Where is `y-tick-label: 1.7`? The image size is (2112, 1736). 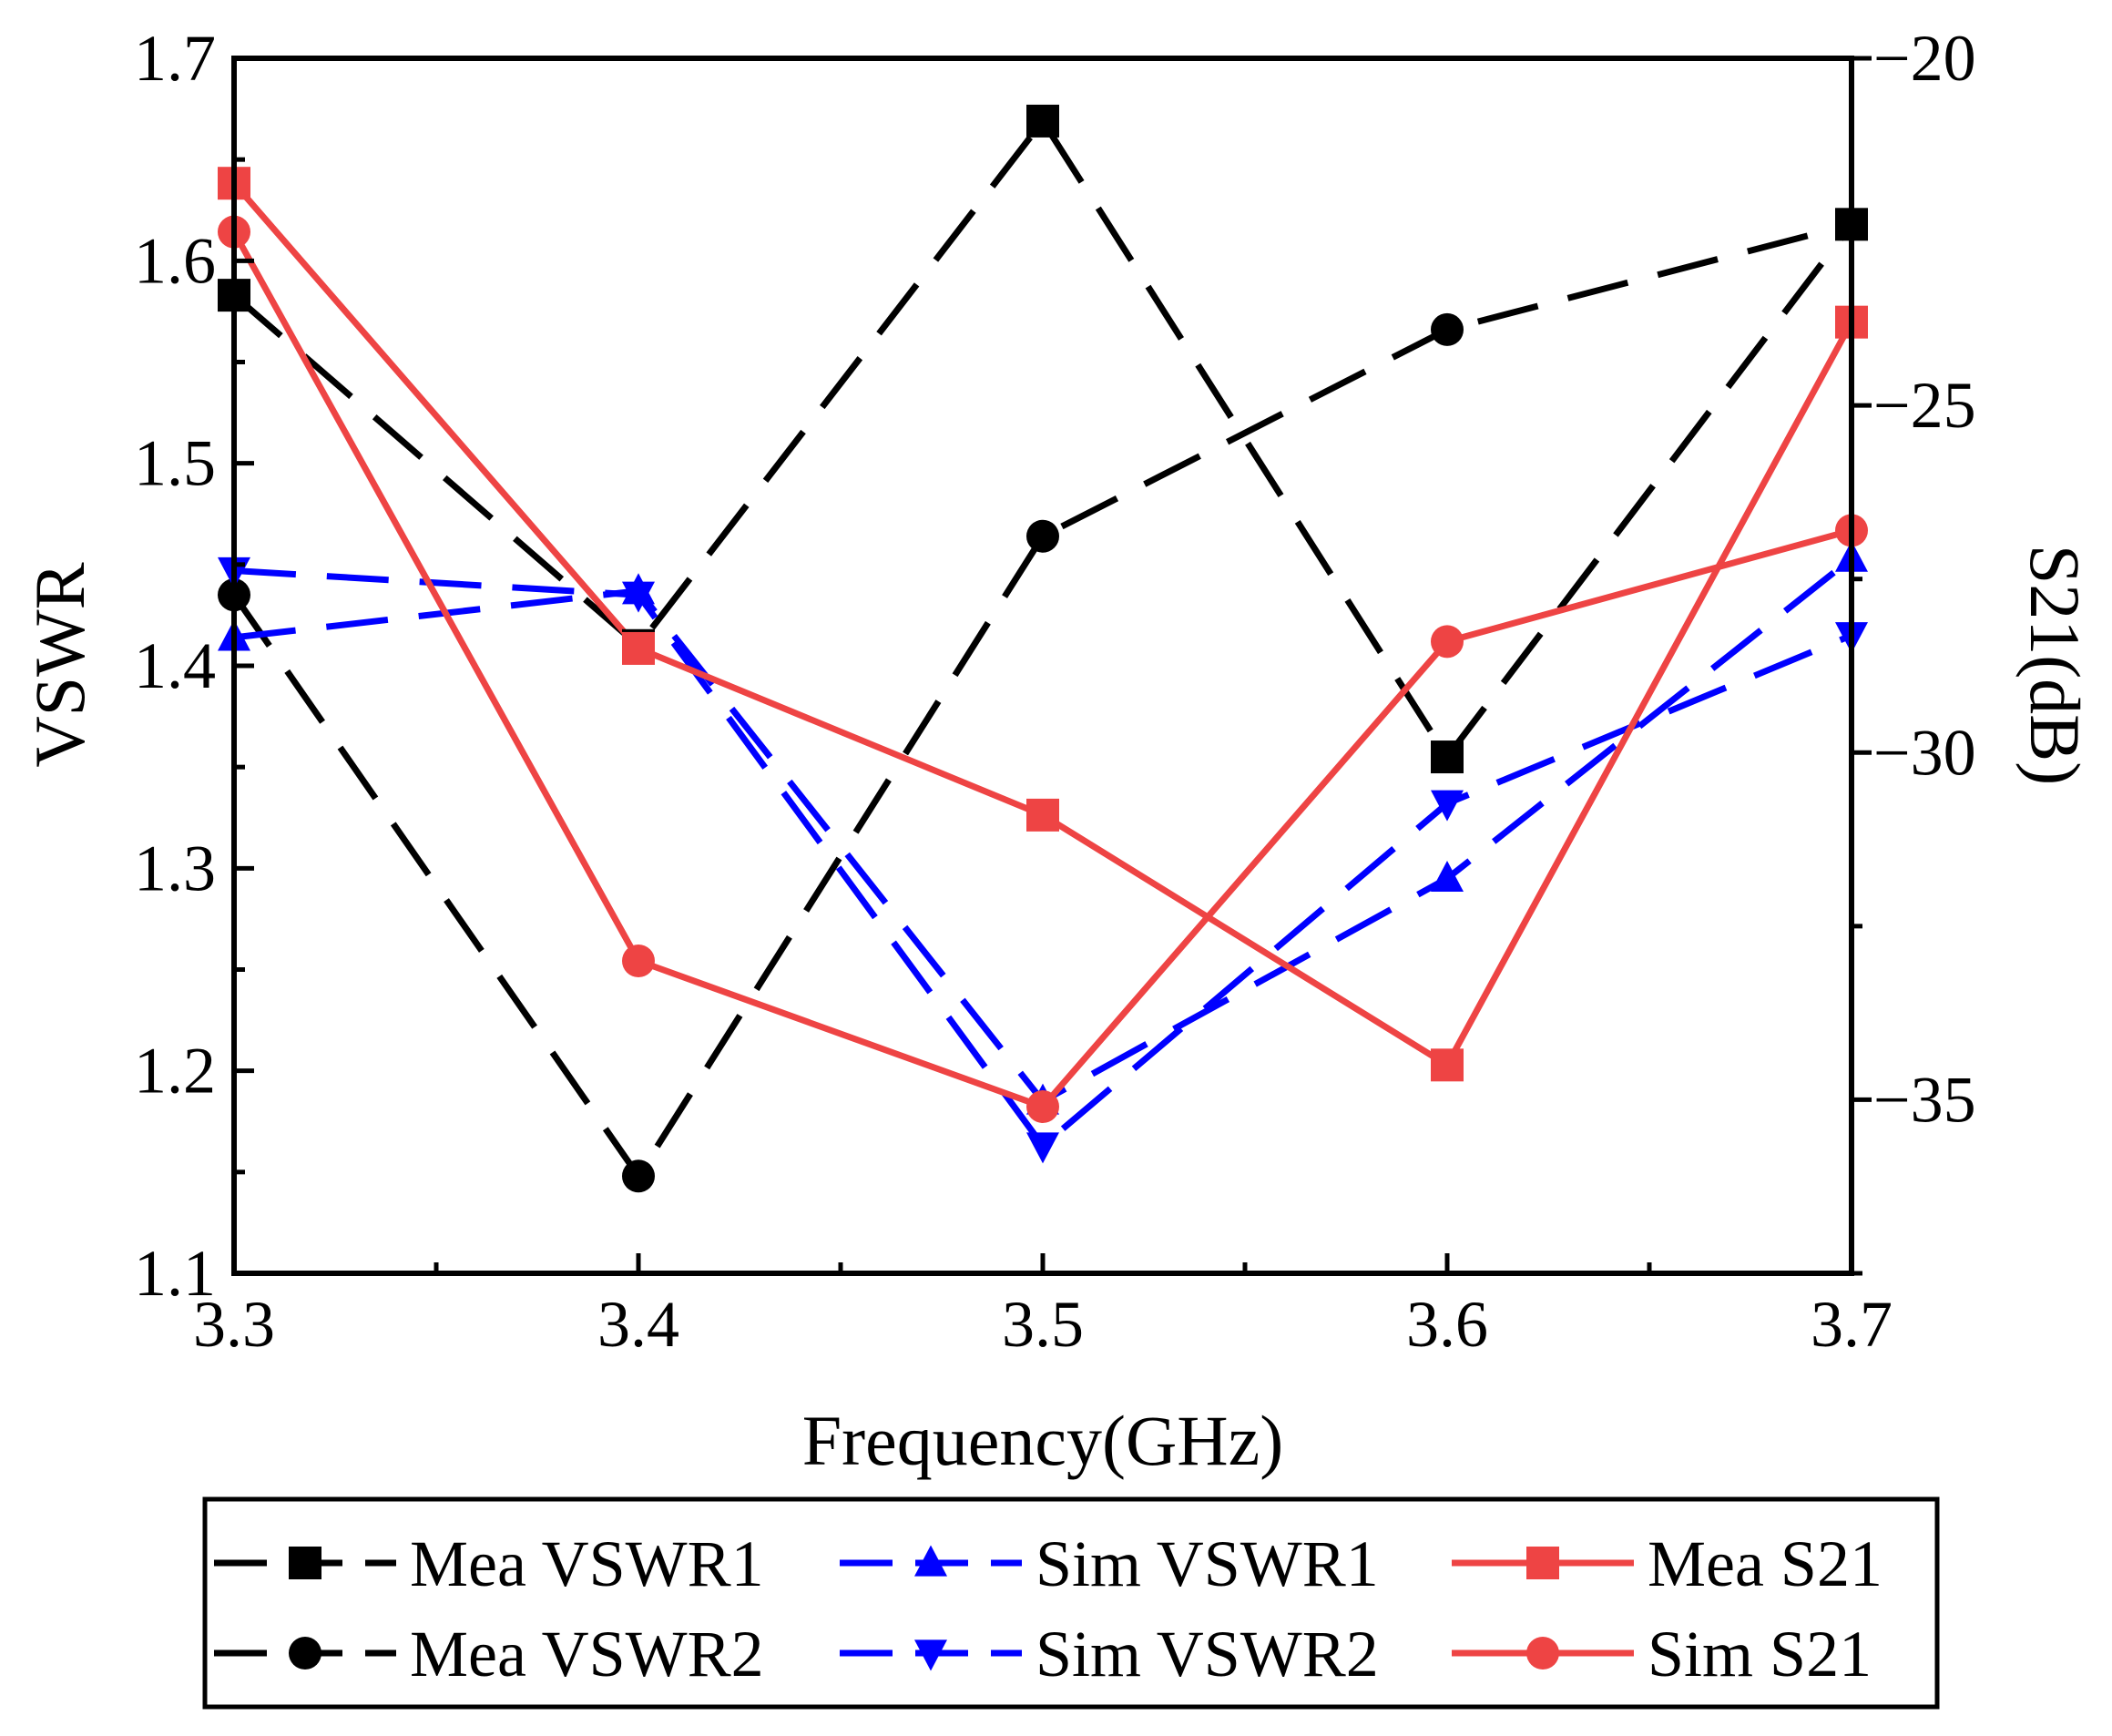
y-tick-label: 1.7 is located at coordinates (175, 59).